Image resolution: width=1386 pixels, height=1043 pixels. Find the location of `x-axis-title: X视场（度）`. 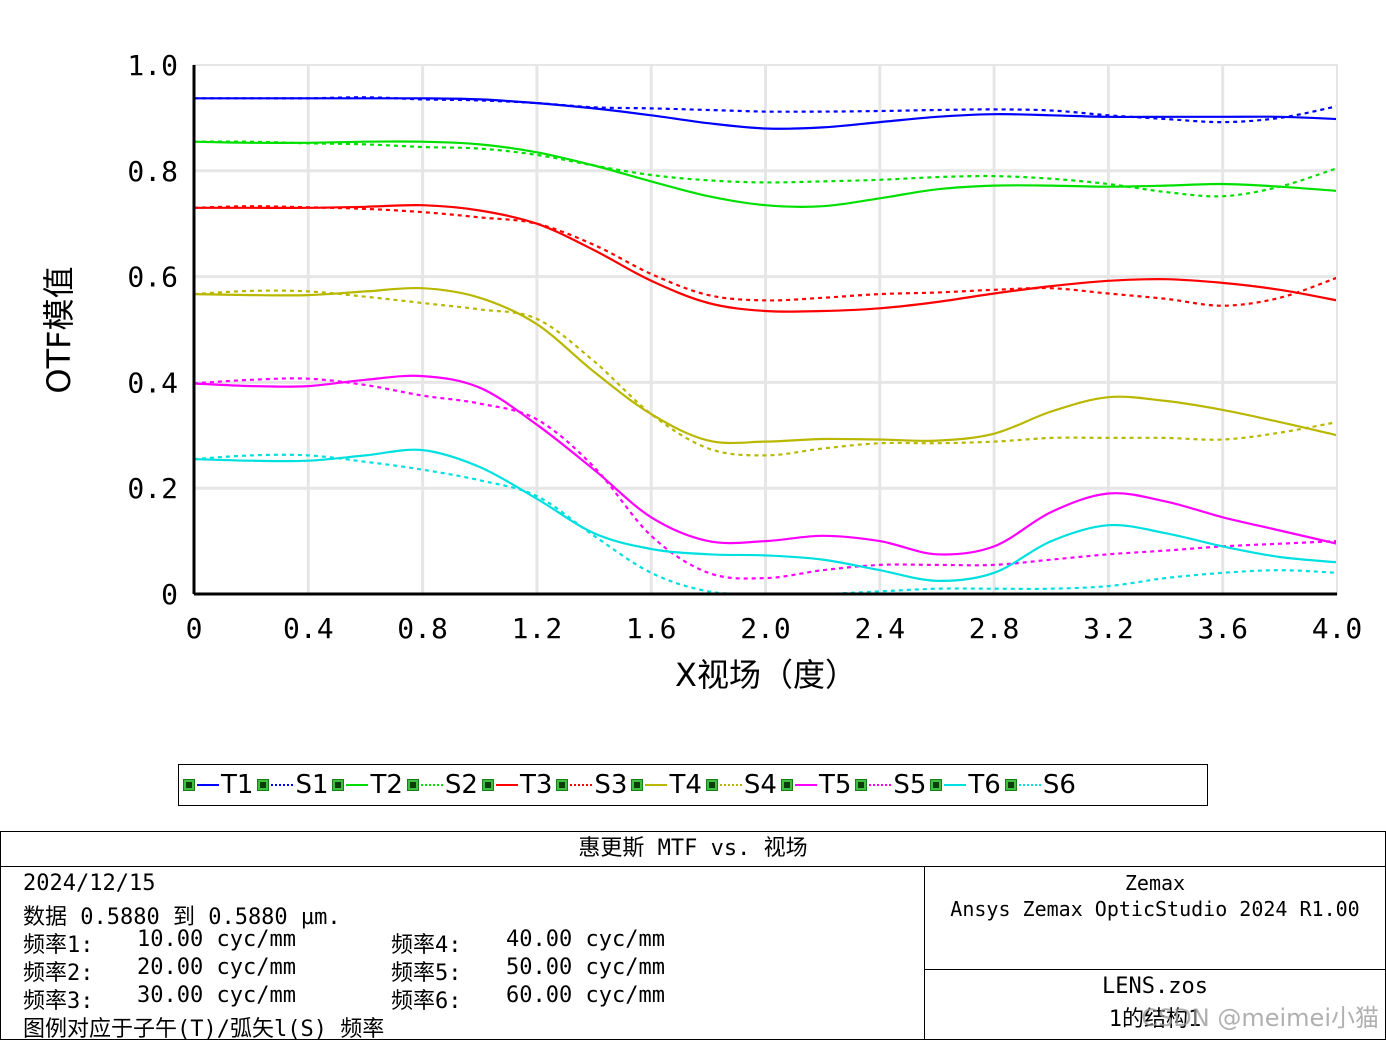

x-axis-title: X视场（度） is located at coordinates (766, 675).